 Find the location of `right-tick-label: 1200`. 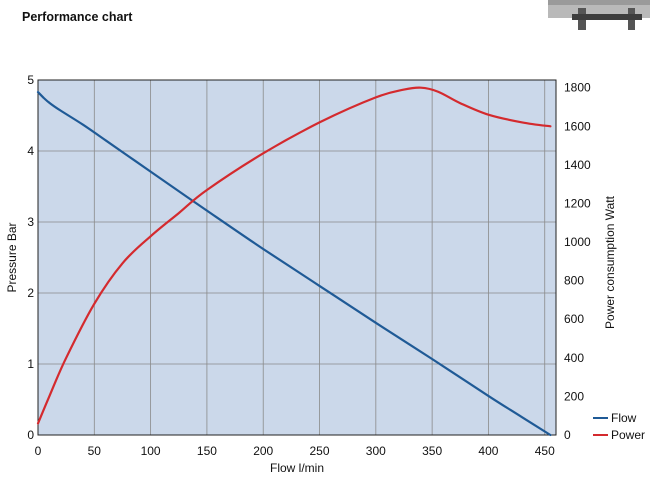

right-tick-label: 1200 is located at coordinates (577, 203).